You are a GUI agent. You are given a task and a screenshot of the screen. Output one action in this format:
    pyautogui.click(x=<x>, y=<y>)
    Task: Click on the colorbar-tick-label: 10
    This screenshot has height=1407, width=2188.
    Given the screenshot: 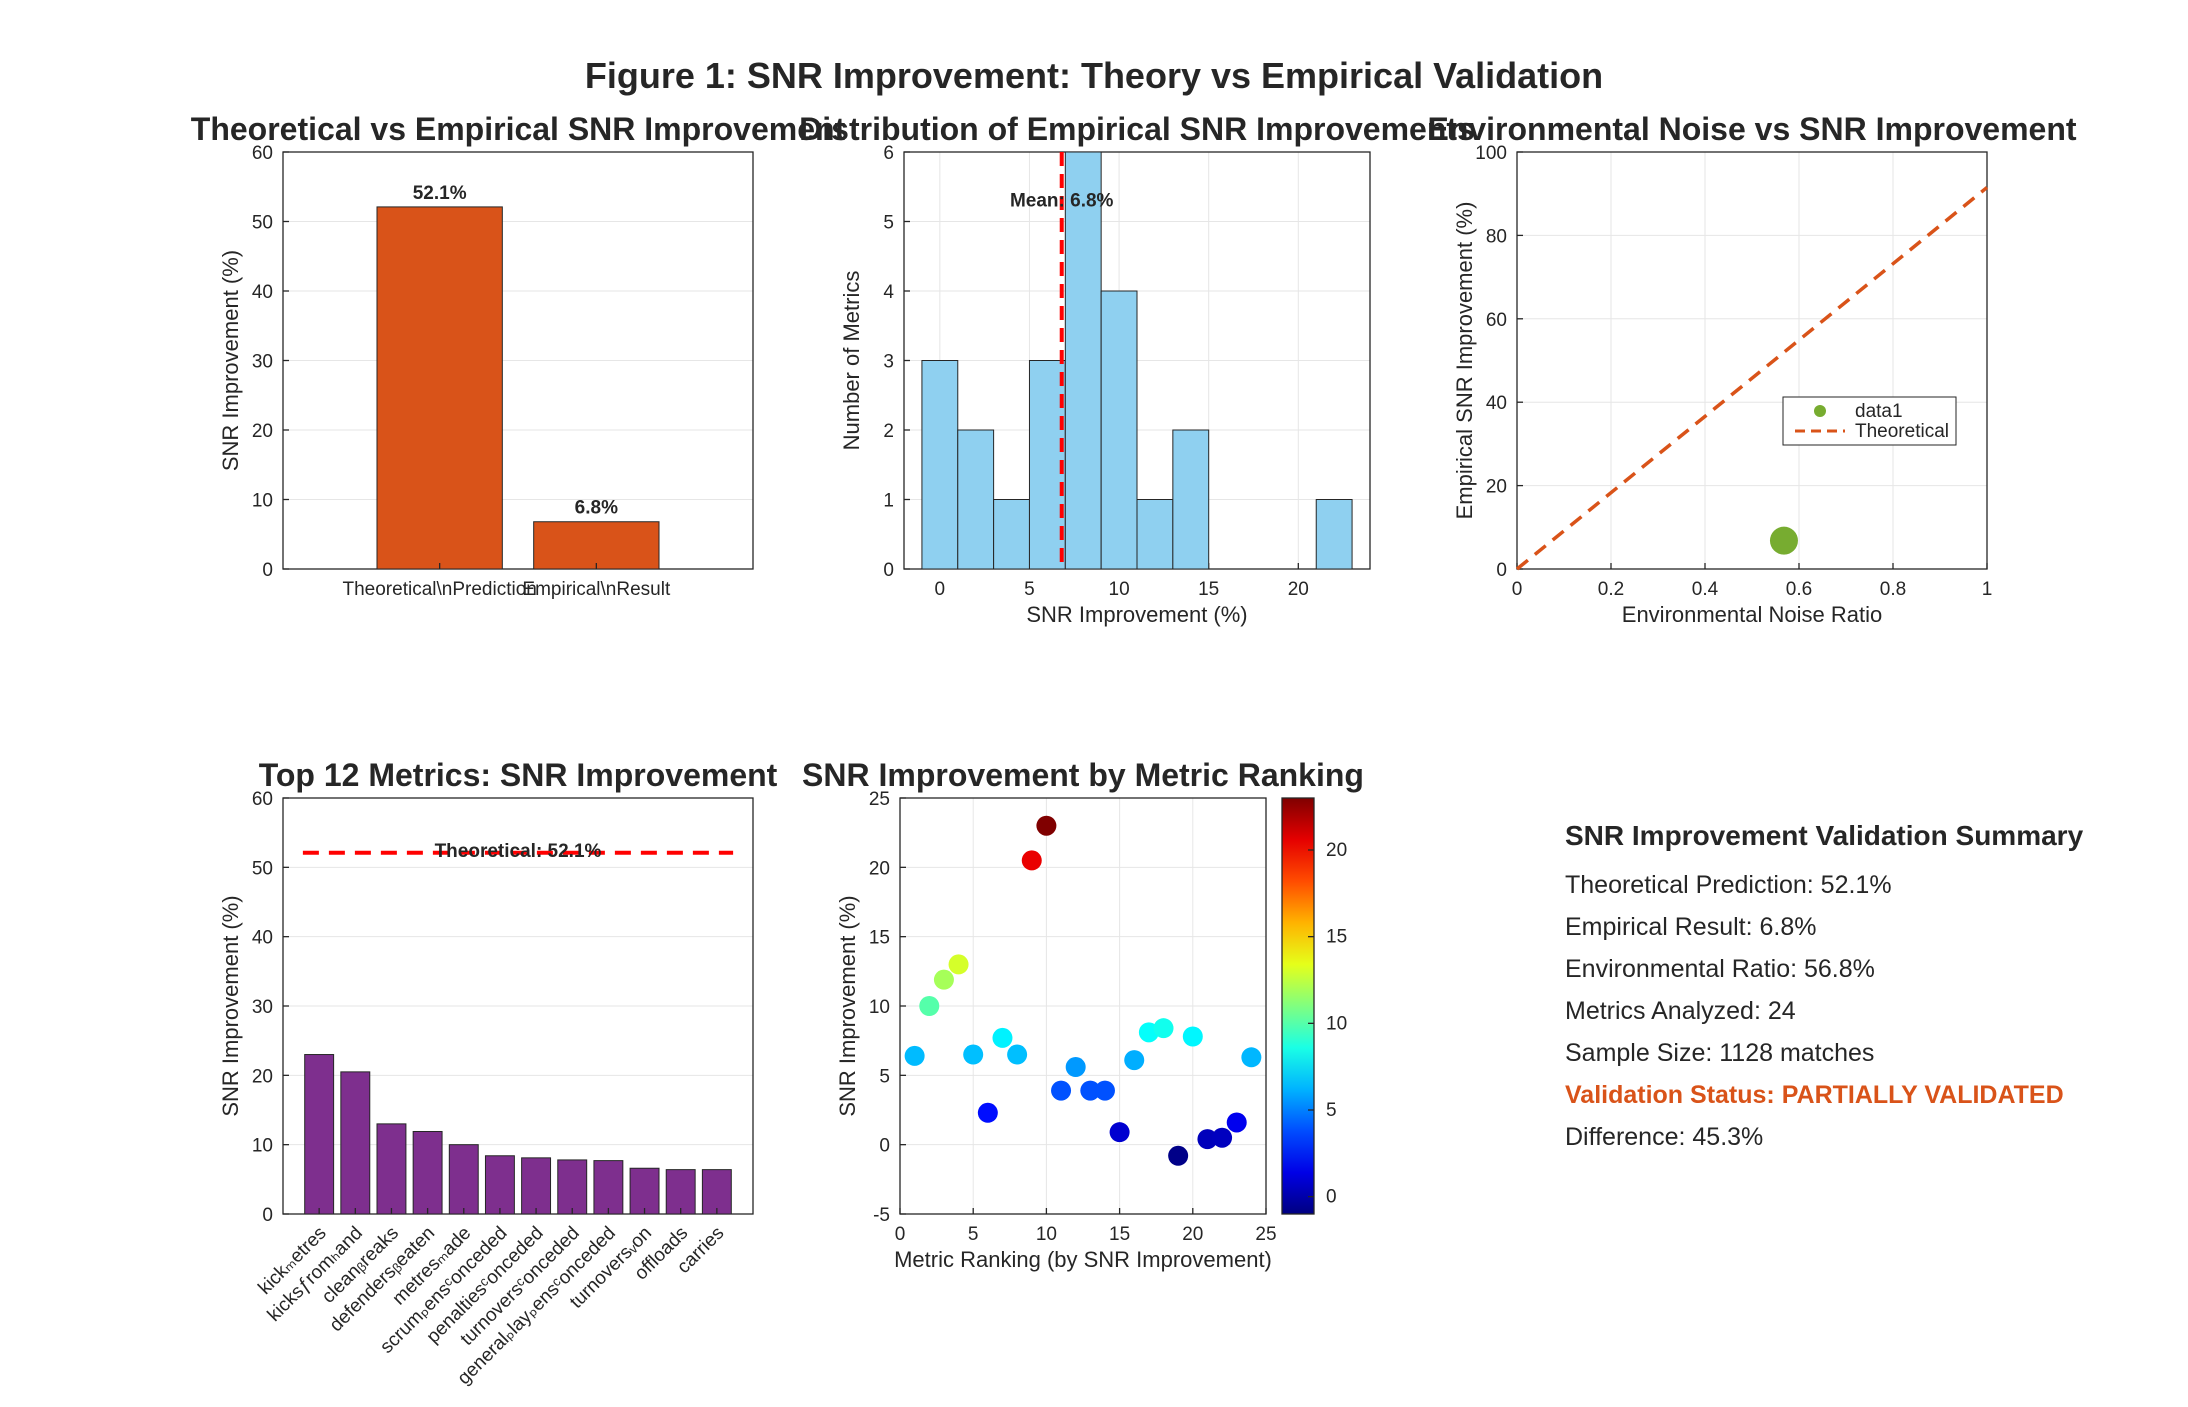 What is the action you would take?
    pyautogui.click(x=1336, y=1023)
    